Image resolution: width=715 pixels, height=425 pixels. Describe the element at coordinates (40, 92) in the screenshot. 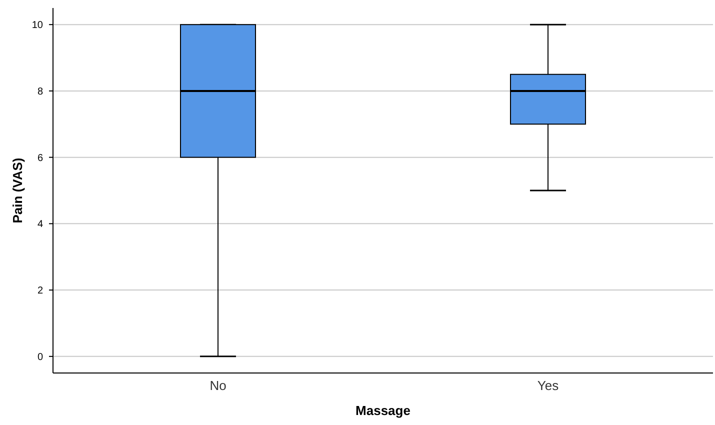

I see `y-tick-label: 8` at that location.